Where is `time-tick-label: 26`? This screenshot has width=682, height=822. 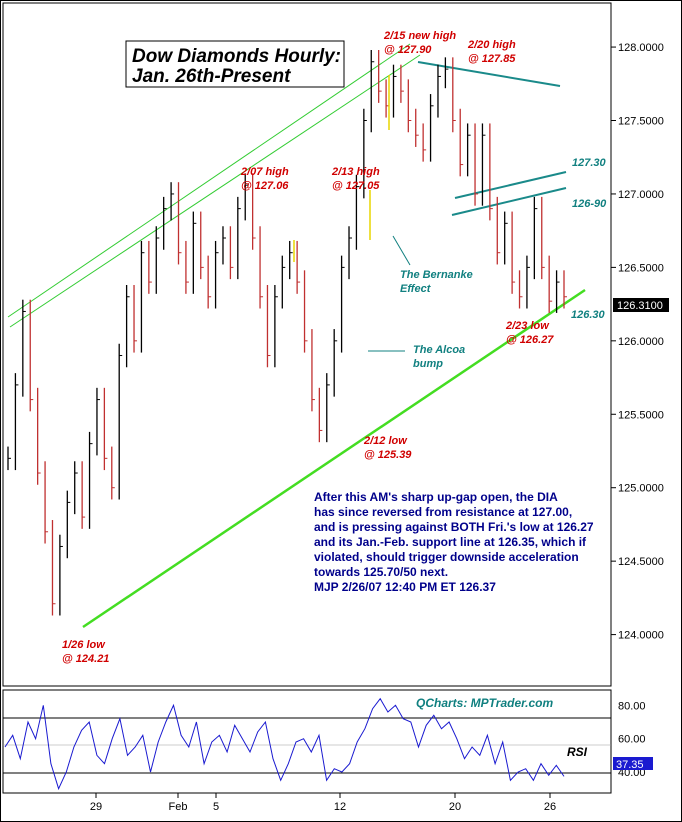 time-tick-label: 26 is located at coordinates (550, 807).